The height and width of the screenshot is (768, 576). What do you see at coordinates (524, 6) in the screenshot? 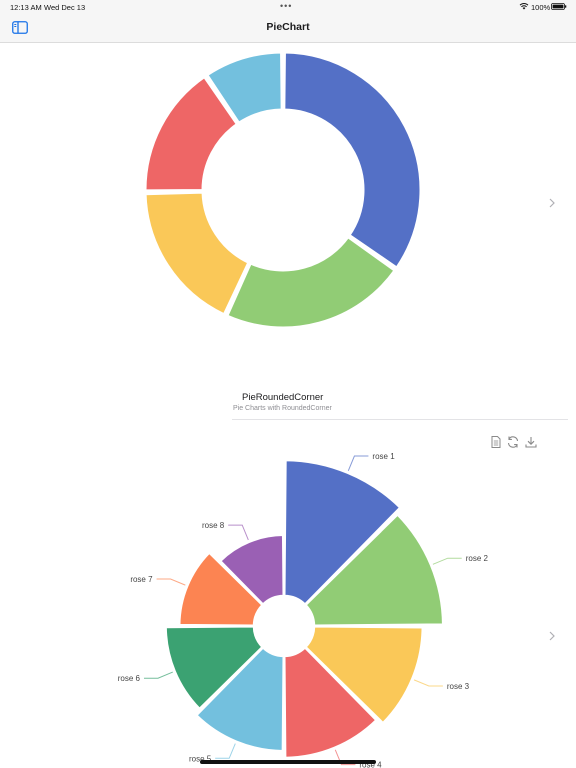
I see `wifi-icon` at bounding box center [524, 6].